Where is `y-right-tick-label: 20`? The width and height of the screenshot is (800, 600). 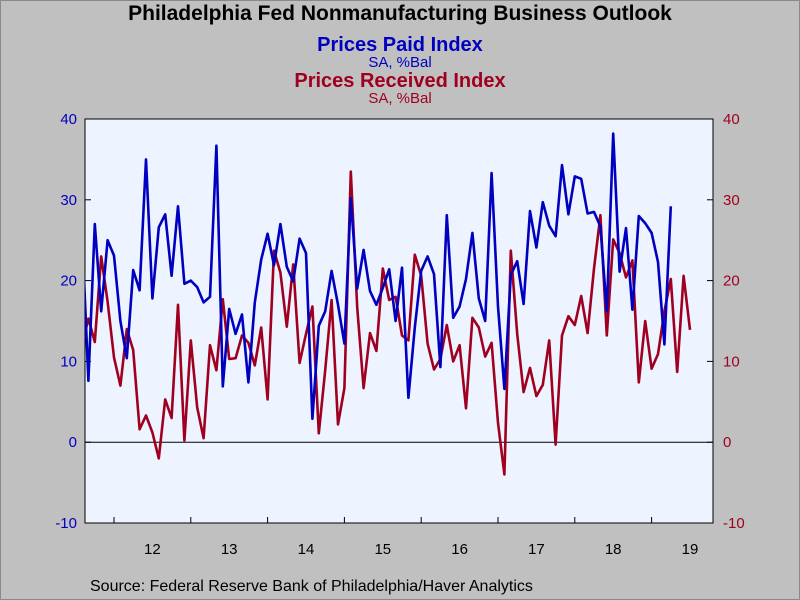
y-right-tick-label: 20 is located at coordinates (731, 281).